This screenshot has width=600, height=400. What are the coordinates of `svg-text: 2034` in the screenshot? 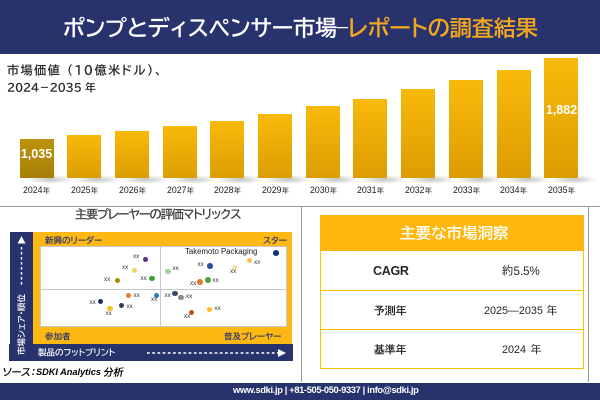 It's located at (510, 190).